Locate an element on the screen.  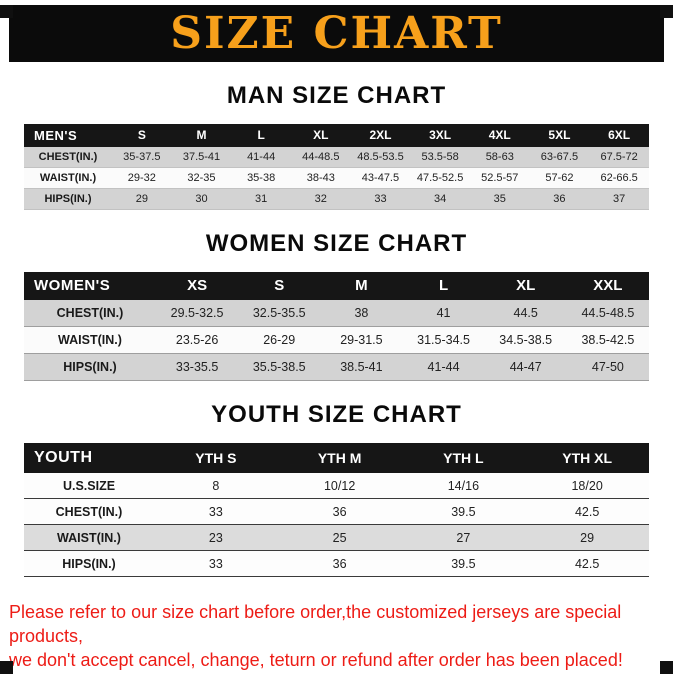
women-table-title: WOMEN'S is located at coordinates (90, 285).